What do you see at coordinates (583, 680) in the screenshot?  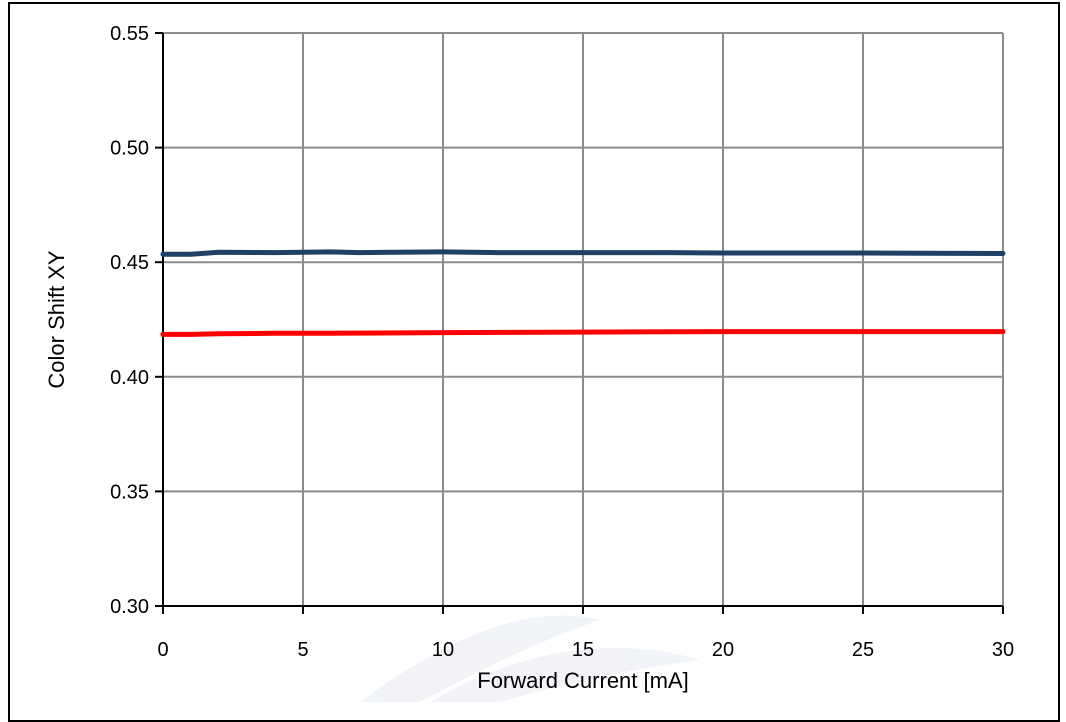 I see `x-axis-label: Forward Current [mA]` at bounding box center [583, 680].